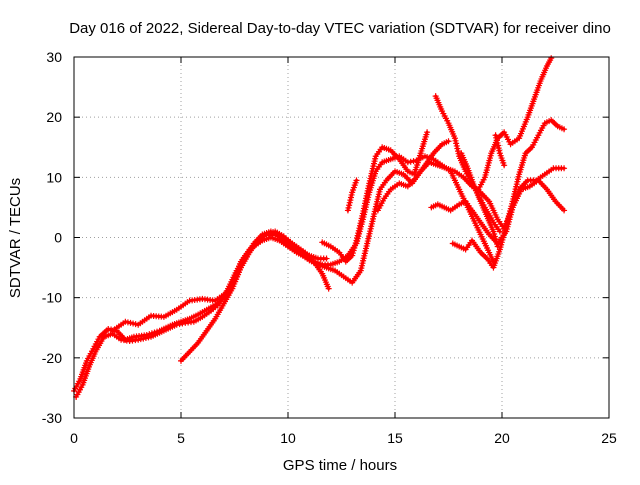 Image resolution: width=640 pixels, height=485 pixels. What do you see at coordinates (54, 177) in the screenshot?
I see `y-tick-label: 10` at bounding box center [54, 177].